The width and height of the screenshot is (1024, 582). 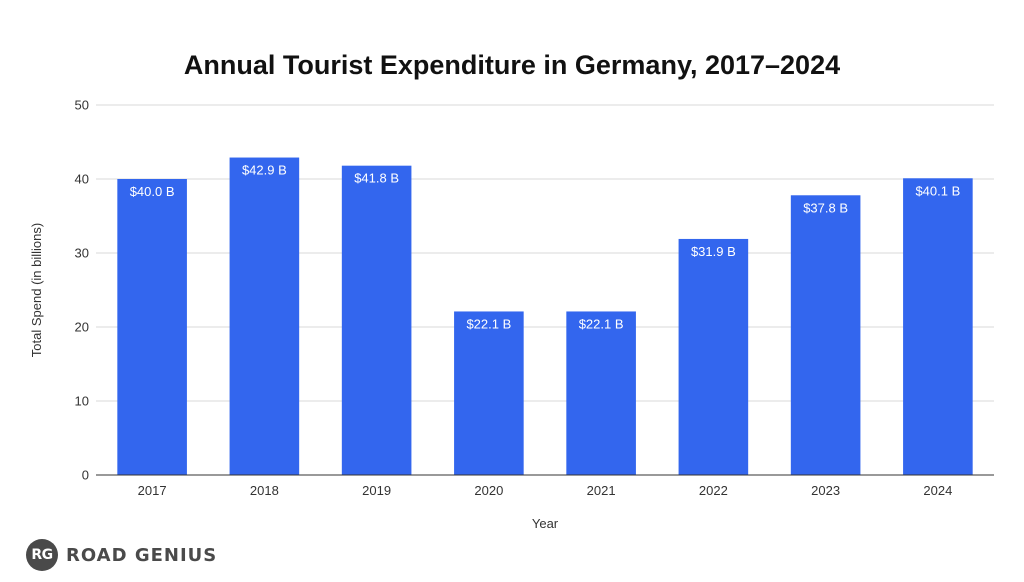 What do you see at coordinates (376, 490) in the screenshot?
I see `x-tick-label: 2019` at bounding box center [376, 490].